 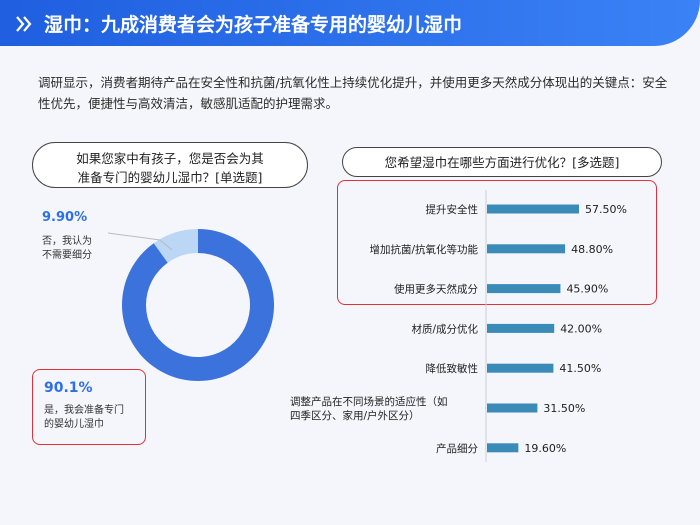 I want to click on bar-value-label: 57.50%, so click(x=606, y=209).